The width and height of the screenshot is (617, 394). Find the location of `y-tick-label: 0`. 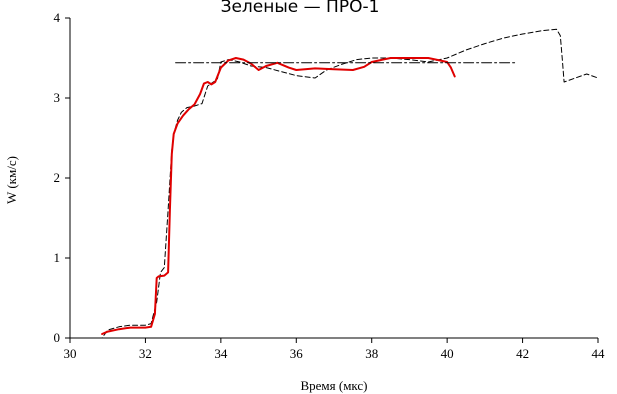

y-tick-label: 0 is located at coordinates (57, 337).